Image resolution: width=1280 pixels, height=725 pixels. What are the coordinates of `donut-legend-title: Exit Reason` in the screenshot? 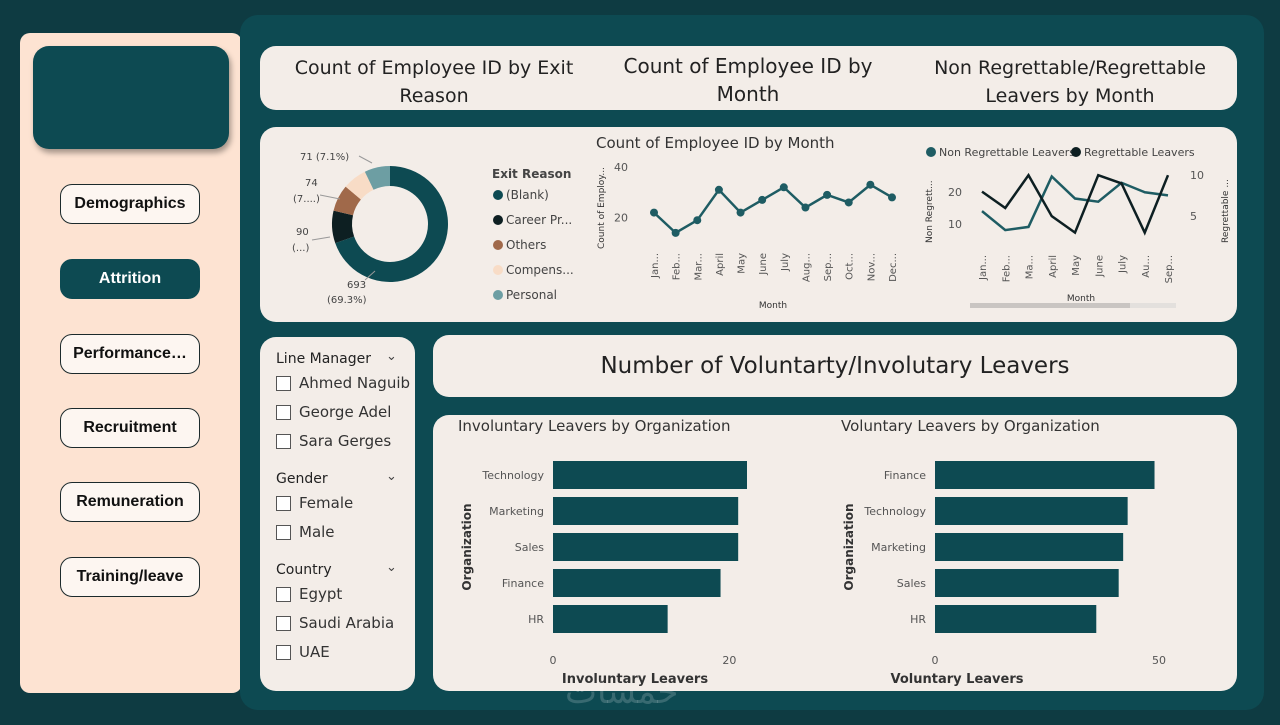 It's located at (531, 174).